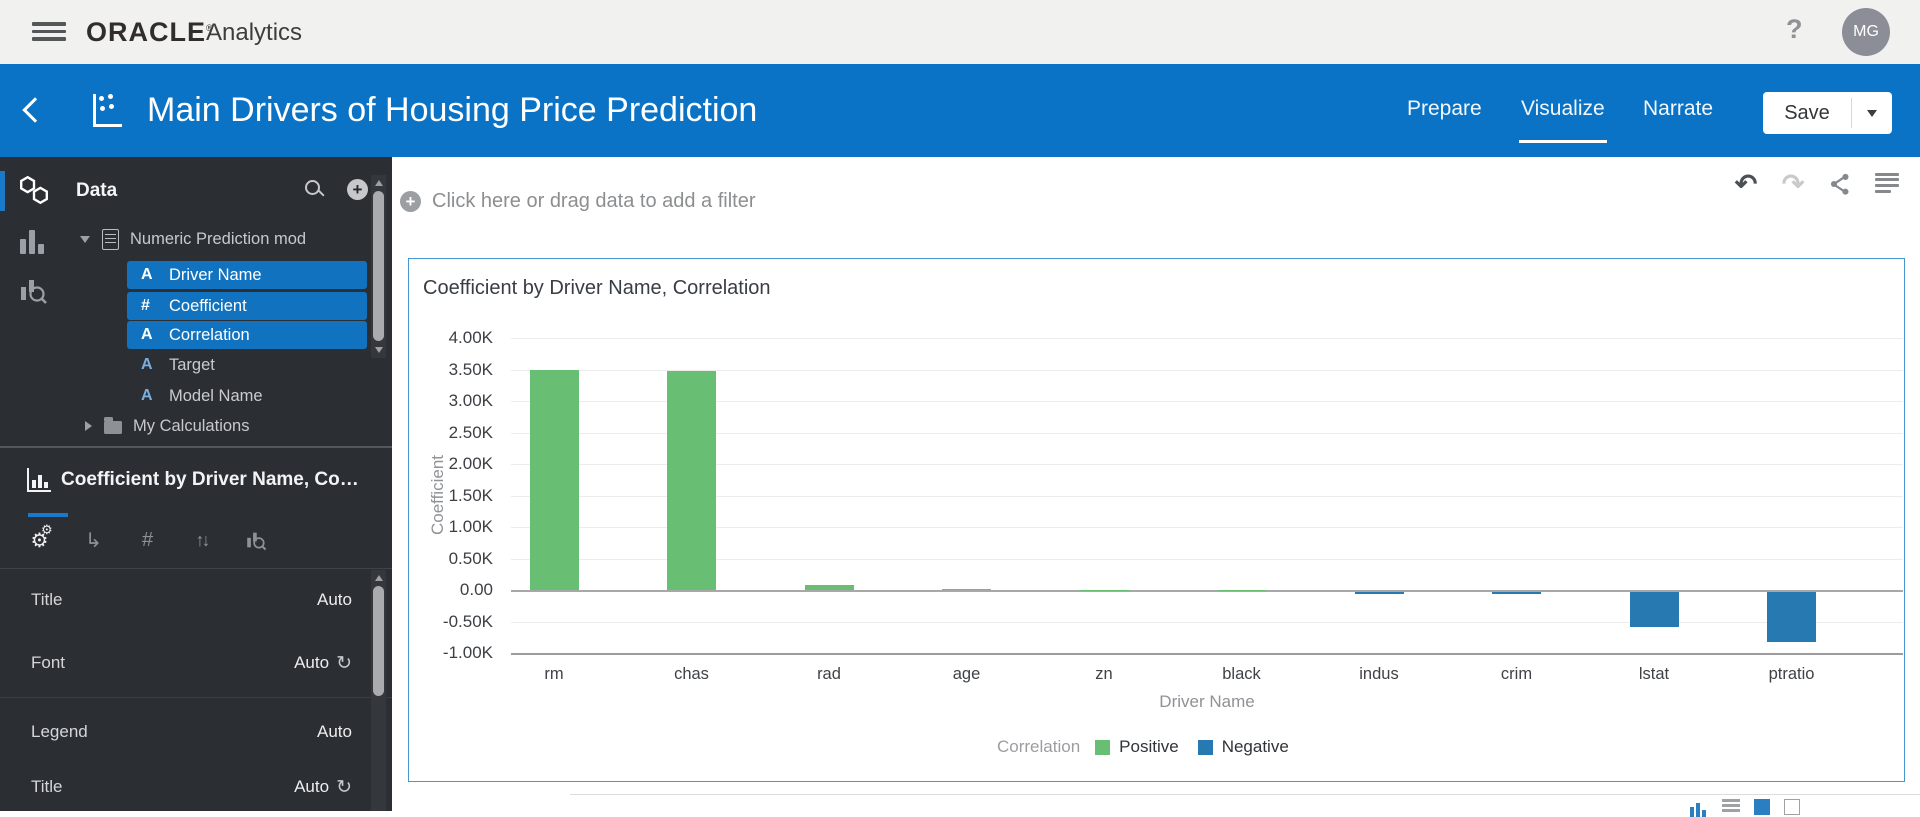 This screenshot has height=817, width=1920. Describe the element at coordinates (452, 110) in the screenshot. I see `page-title: Main Drivers of Housing Price Prediction` at that location.